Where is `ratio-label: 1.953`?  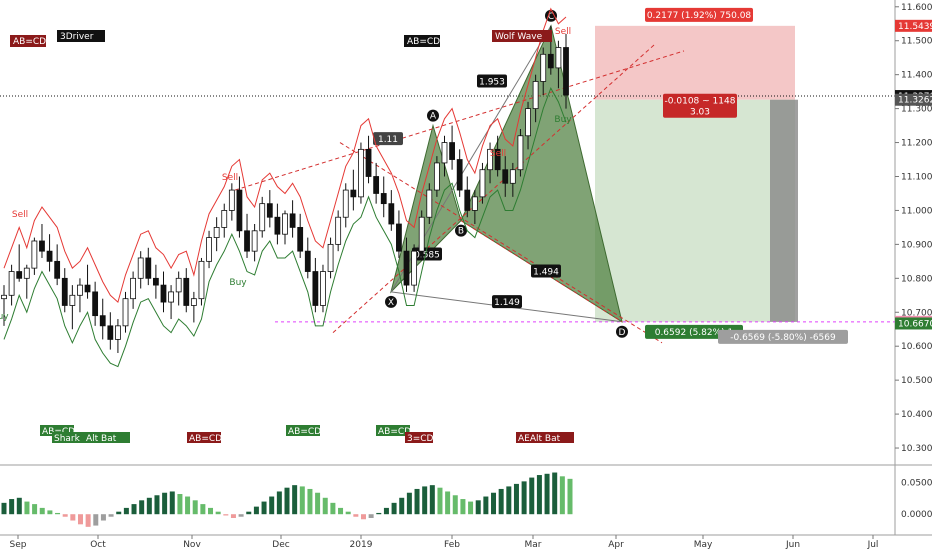
ratio-label: 1.953 is located at coordinates (492, 82).